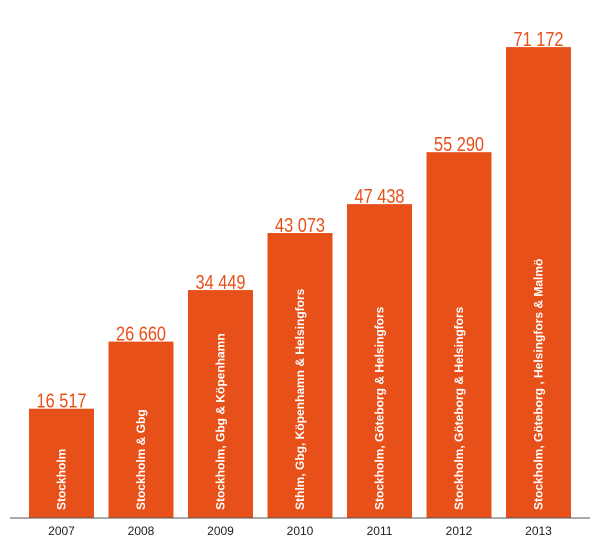 The width and height of the screenshot is (600, 543). What do you see at coordinates (539, 40) in the screenshot?
I see `value-label-2013: 71 172` at bounding box center [539, 40].